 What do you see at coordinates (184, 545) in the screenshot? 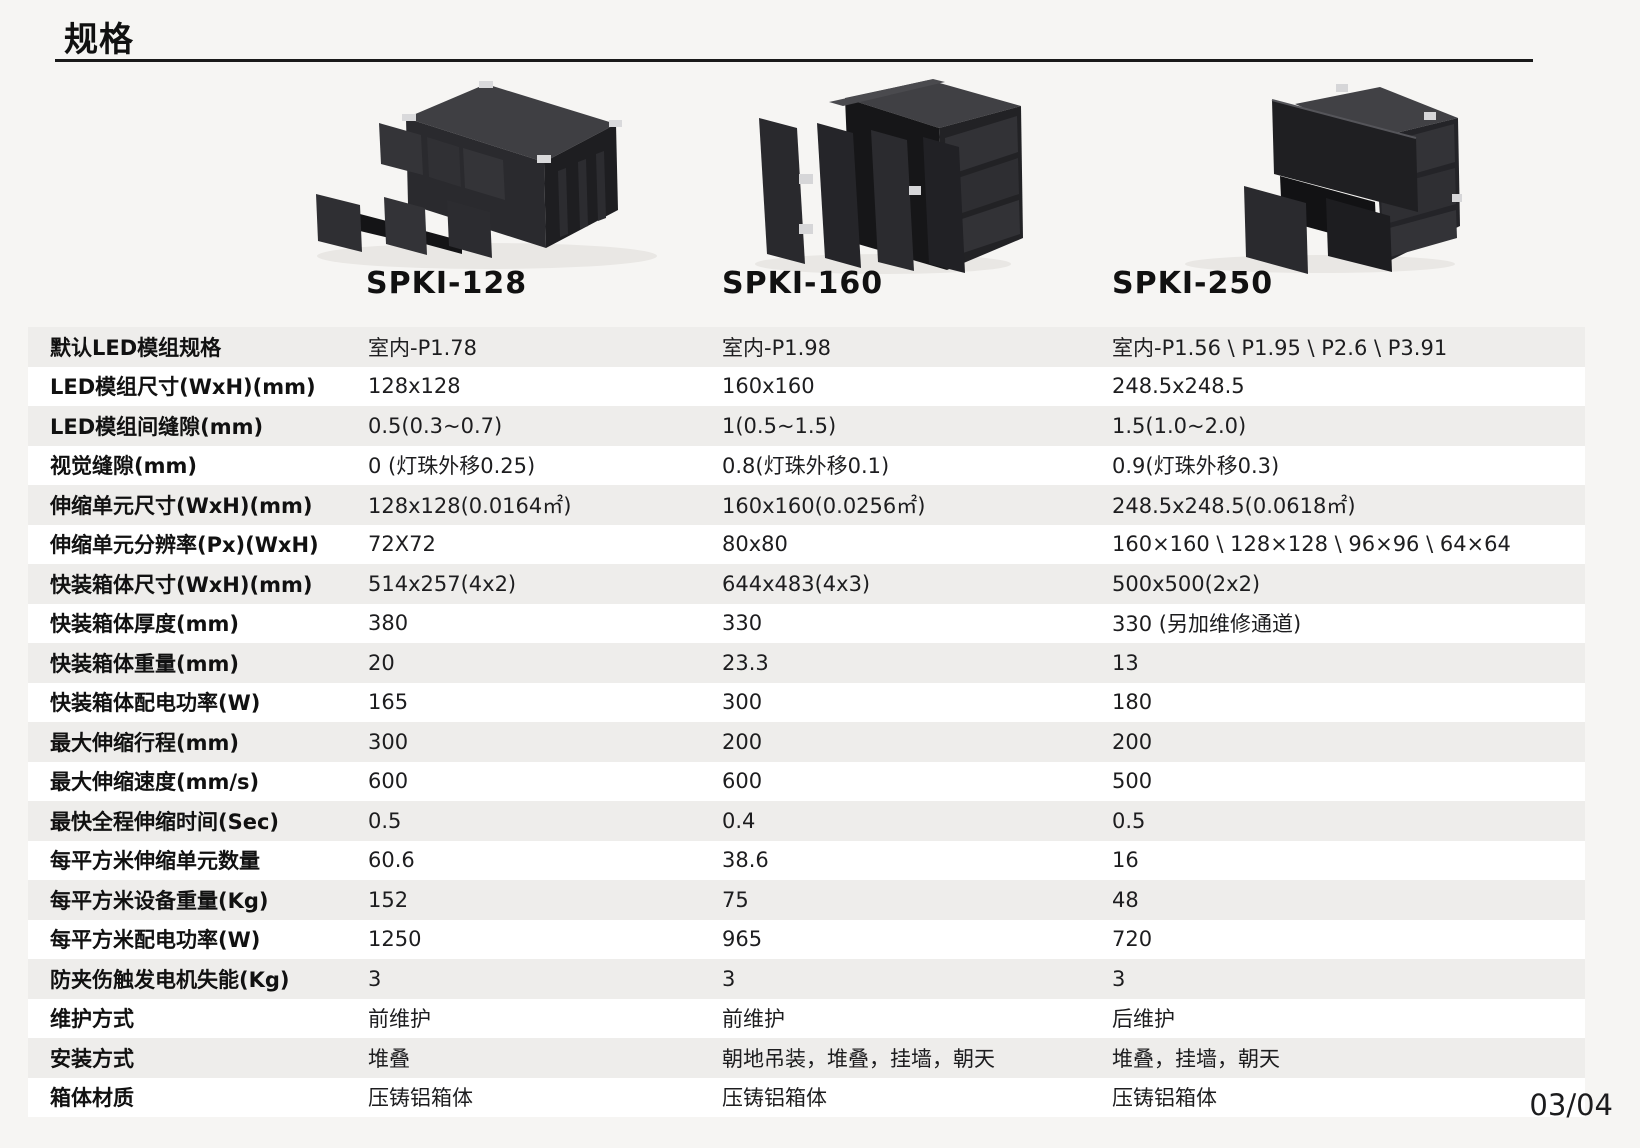
I see `spec-row-label: 伸缩单元分辨率(Px)(WxH)` at bounding box center [184, 545].